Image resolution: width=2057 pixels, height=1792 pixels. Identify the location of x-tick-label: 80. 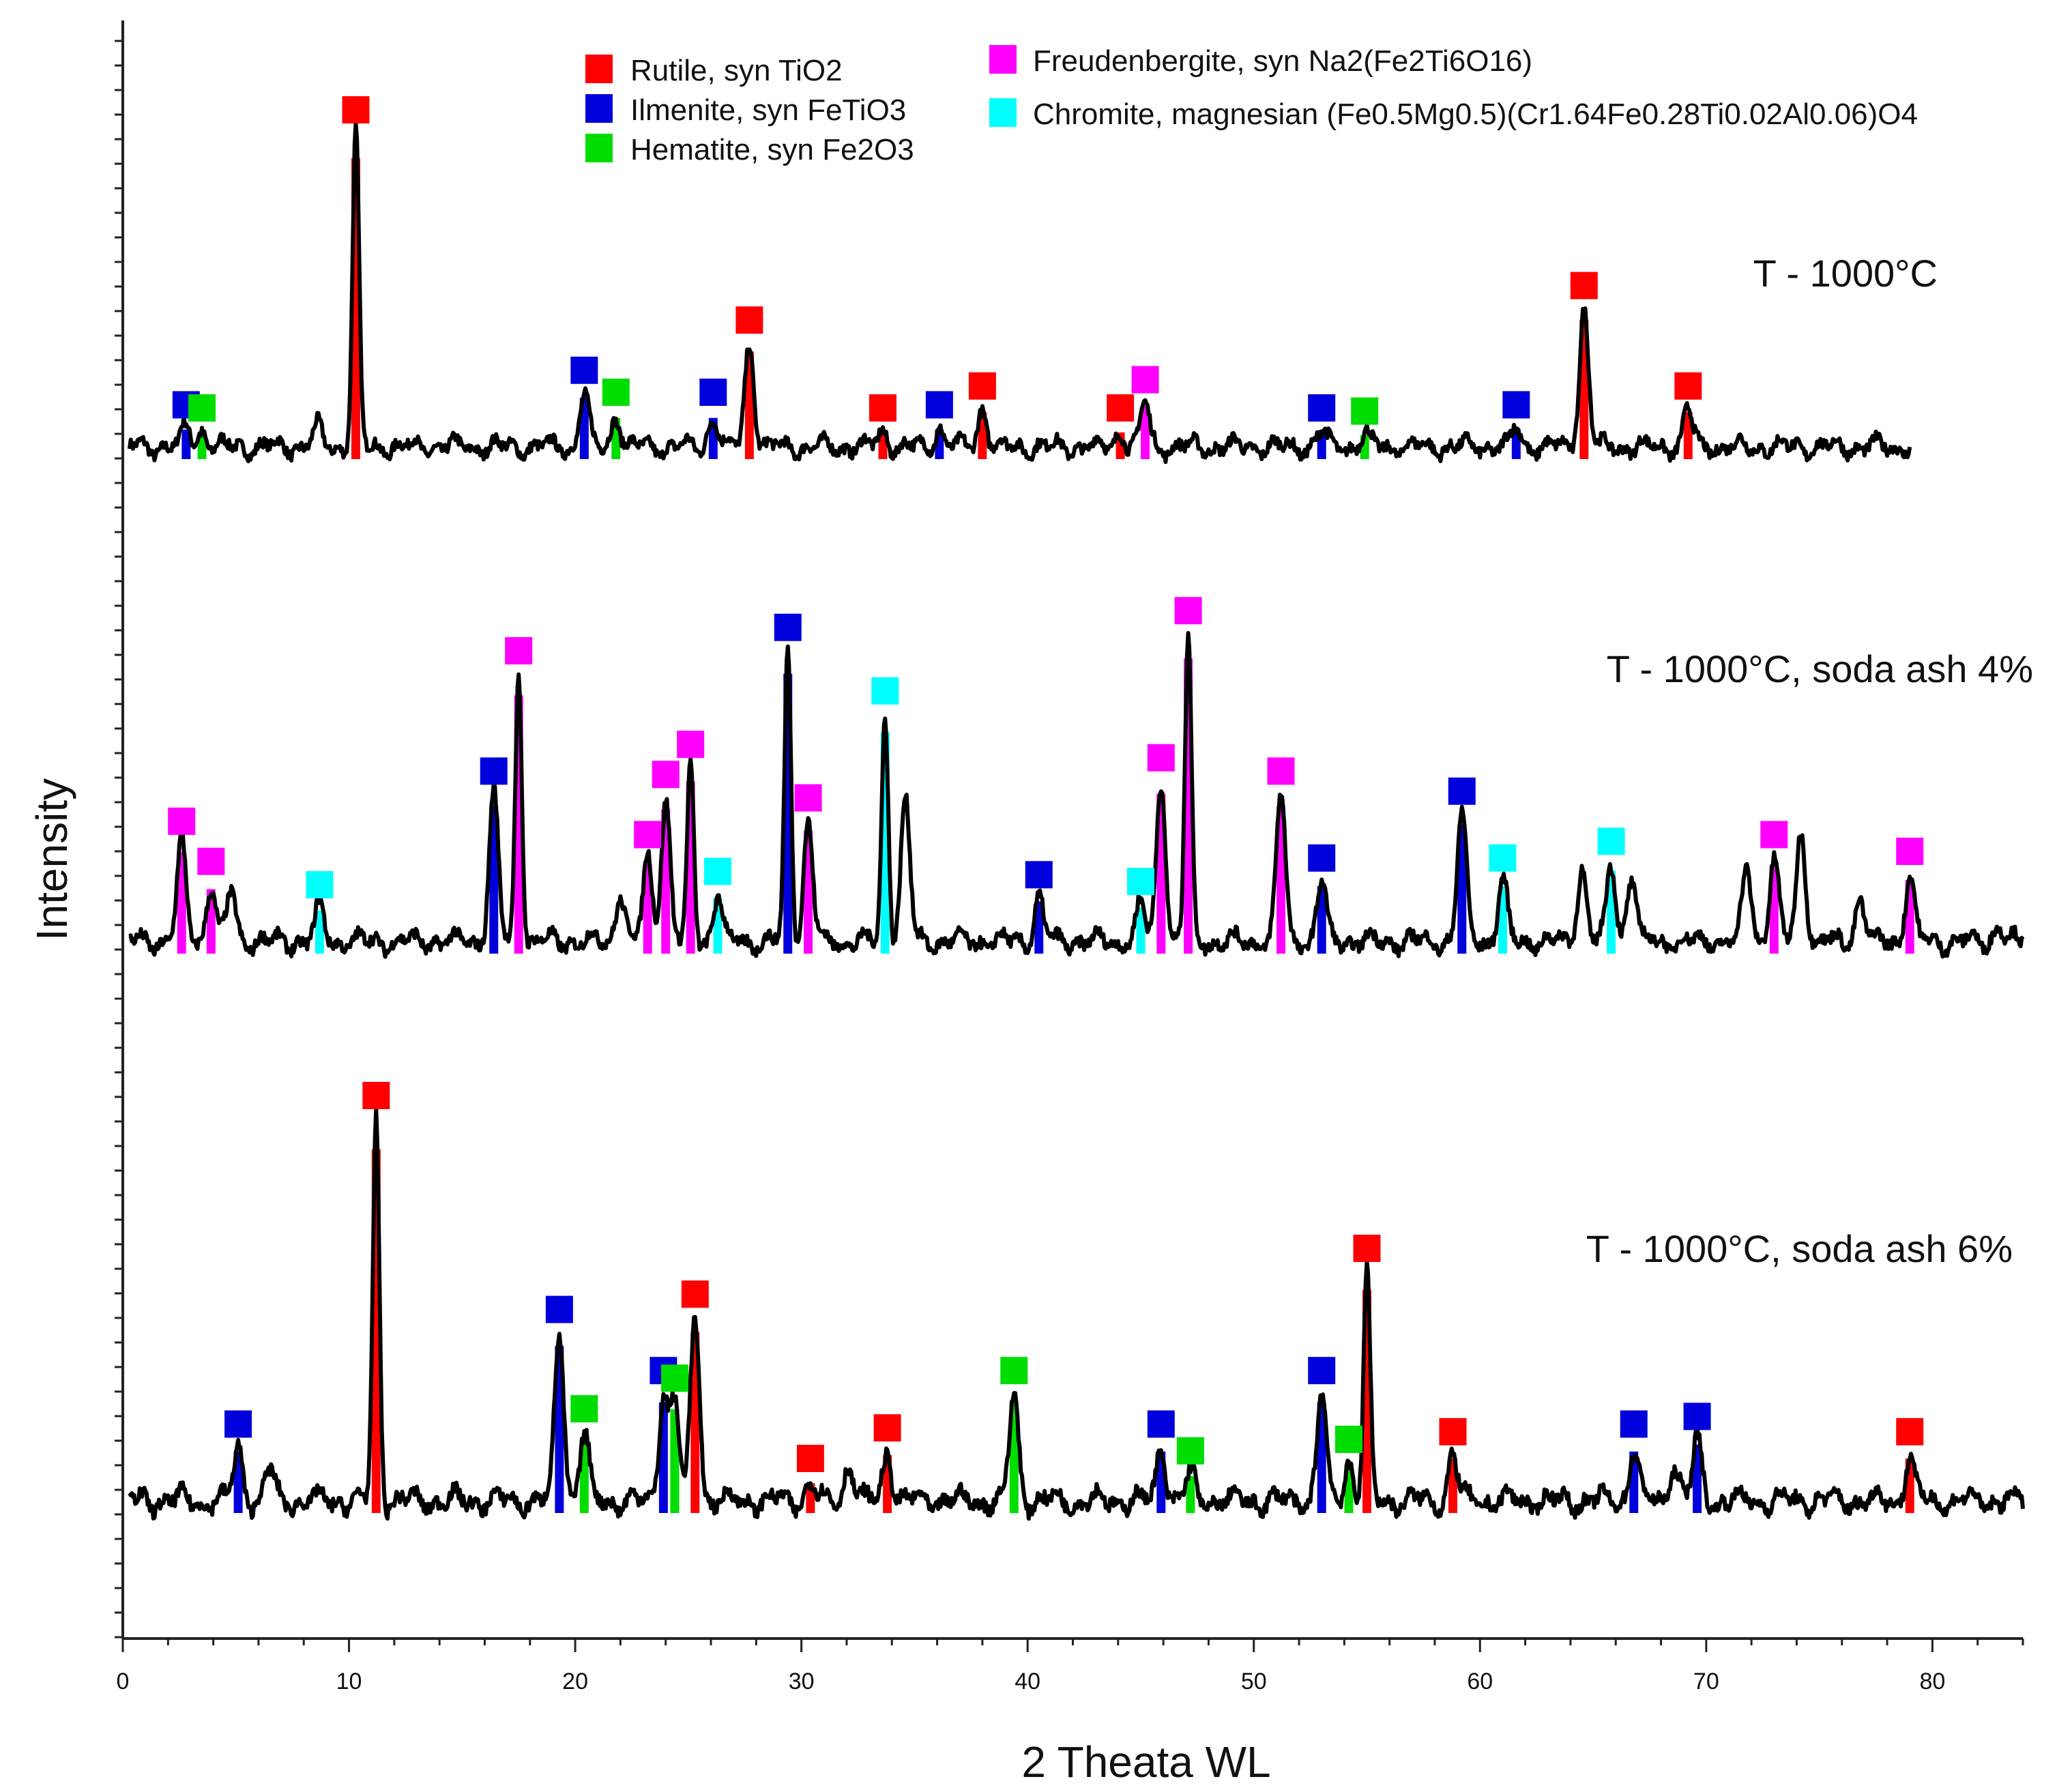
(1932, 1681).